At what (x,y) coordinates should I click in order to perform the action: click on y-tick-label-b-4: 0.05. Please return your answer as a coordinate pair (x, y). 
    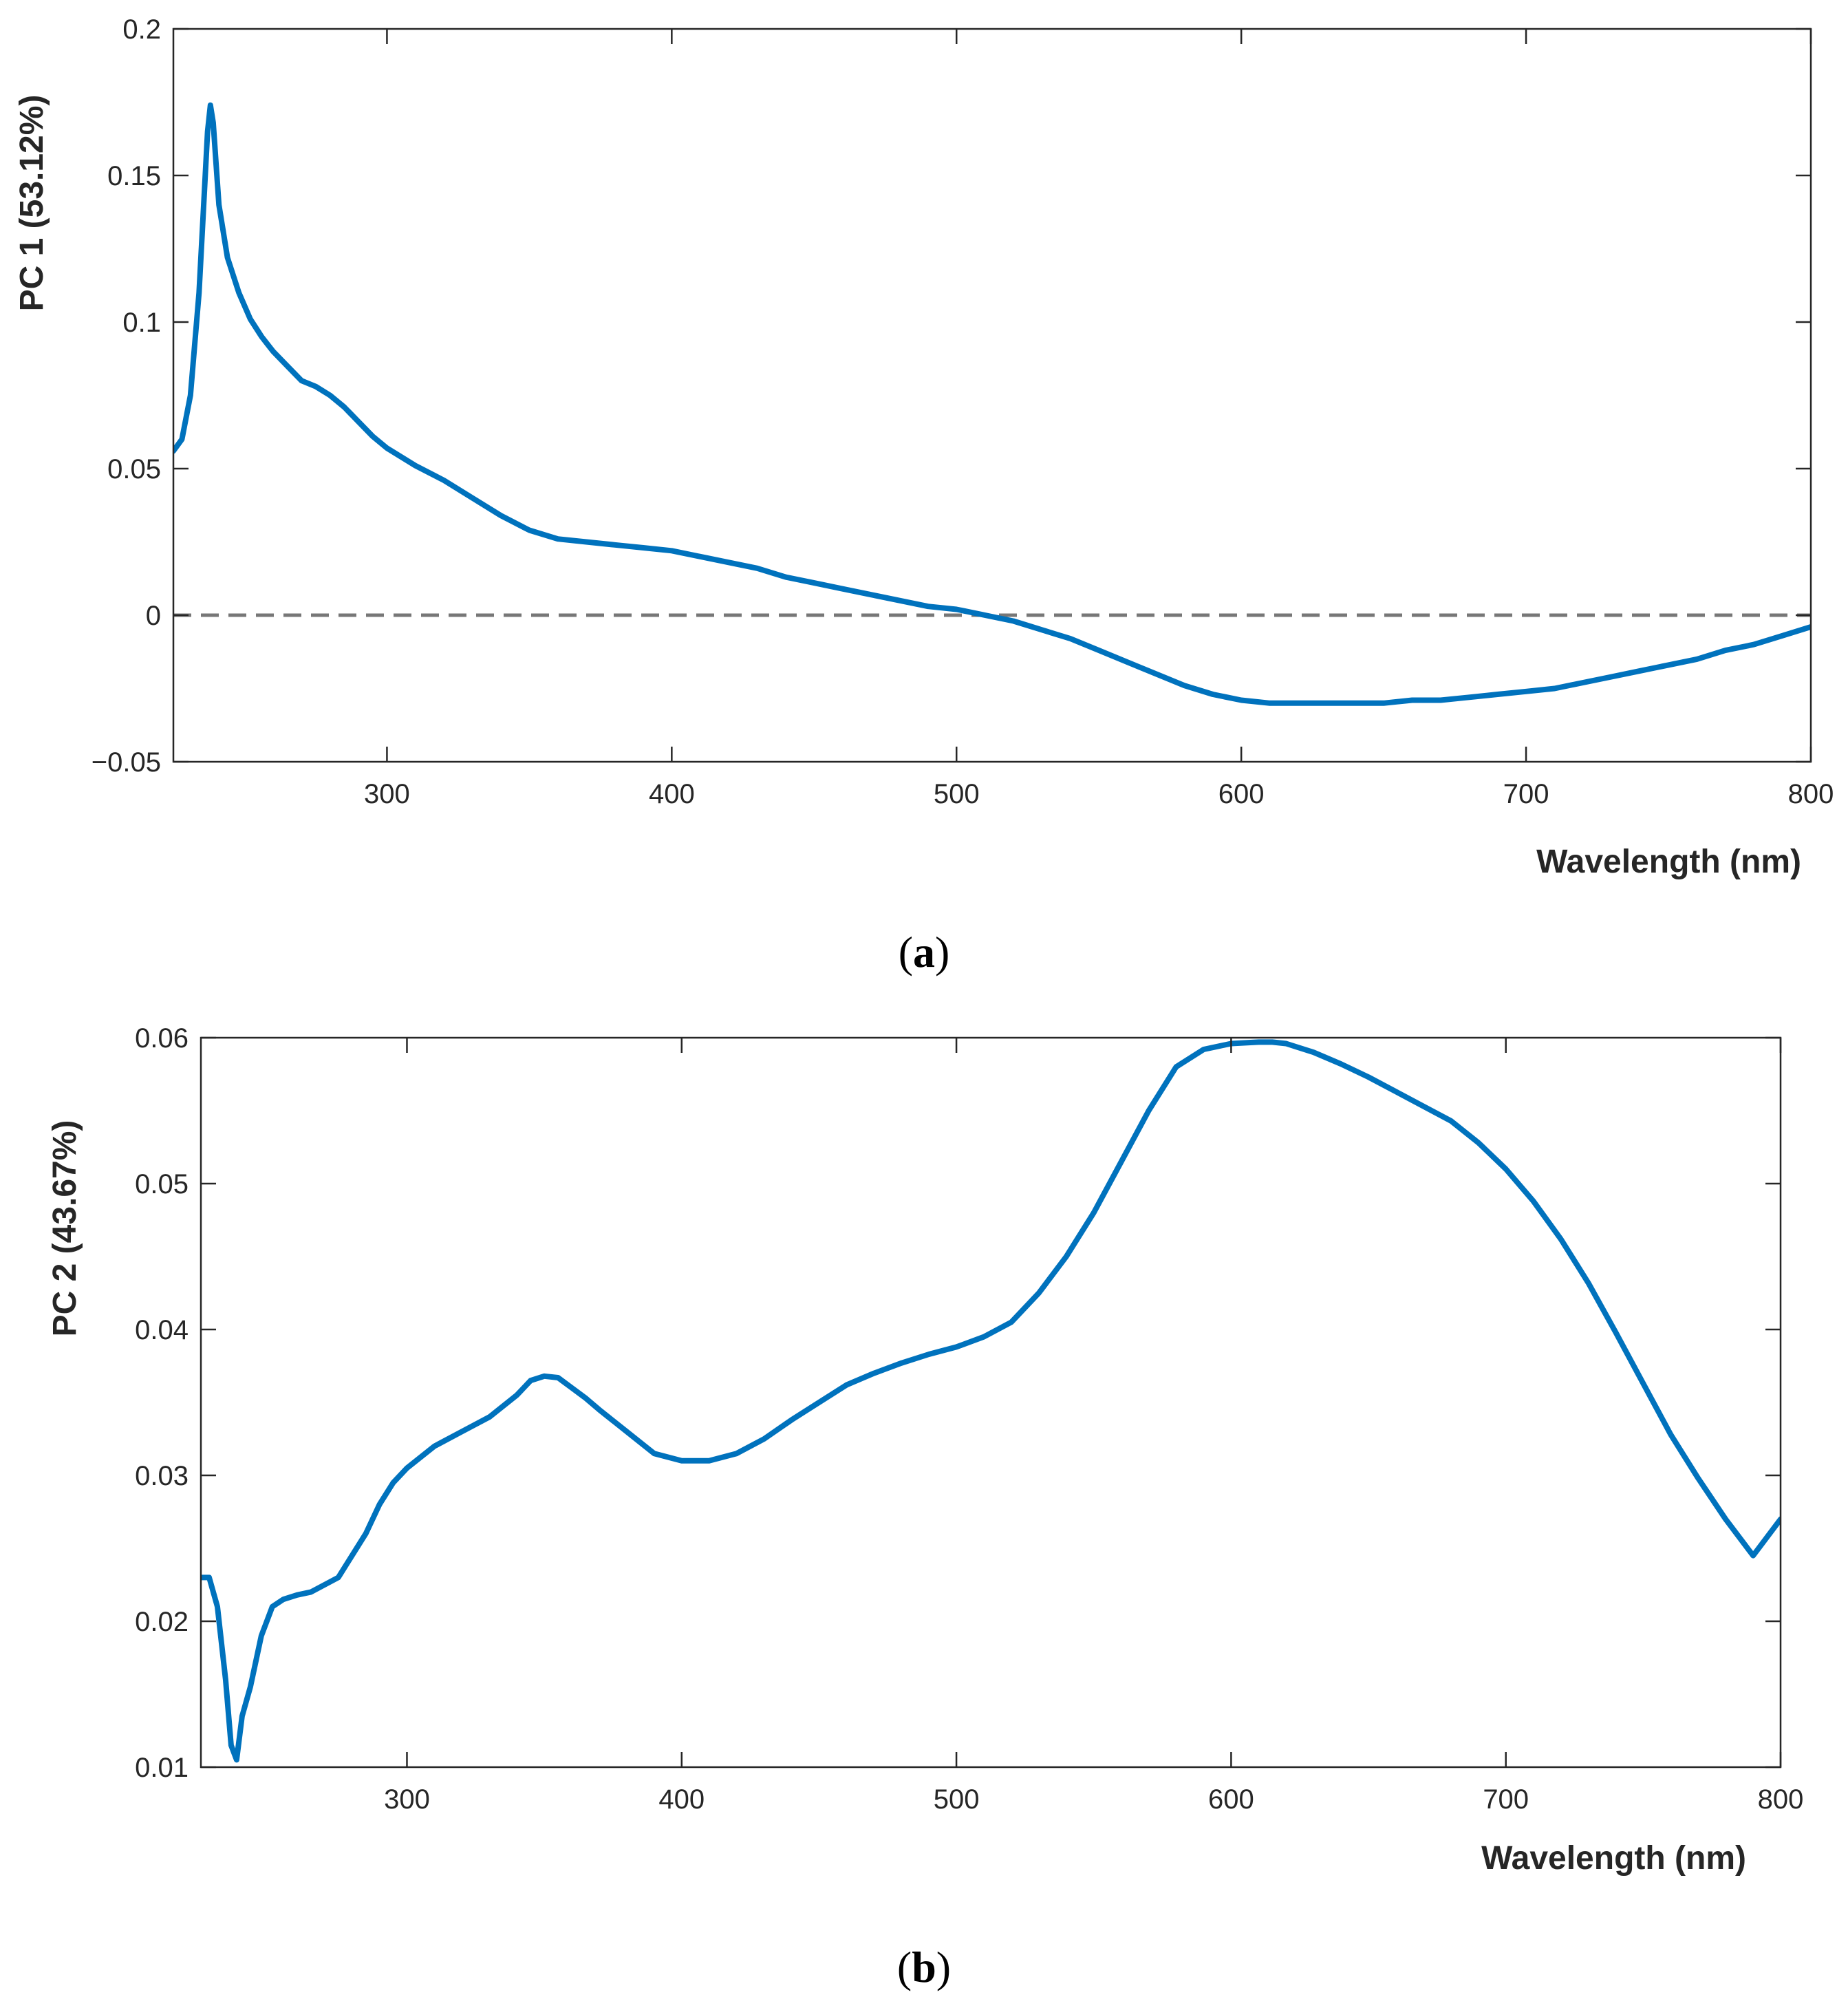
    Looking at the image, I should click on (162, 1184).